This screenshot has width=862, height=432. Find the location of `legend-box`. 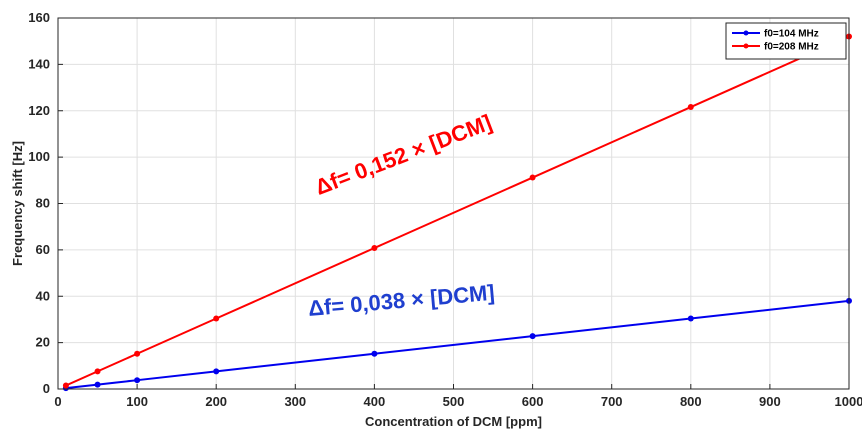

legend-box is located at coordinates (786, 41).